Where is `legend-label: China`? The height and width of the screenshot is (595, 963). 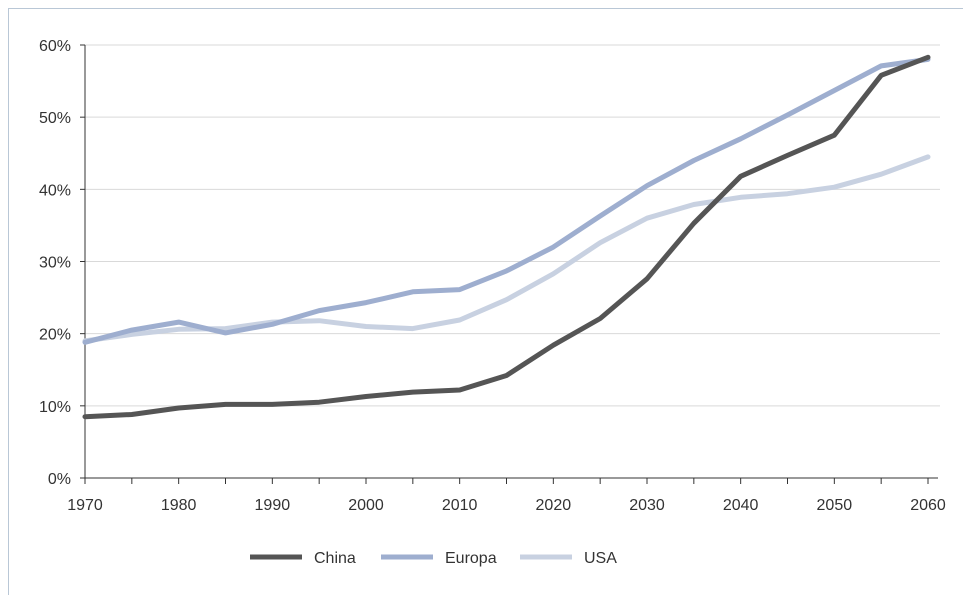
legend-label: China is located at coordinates (335, 558).